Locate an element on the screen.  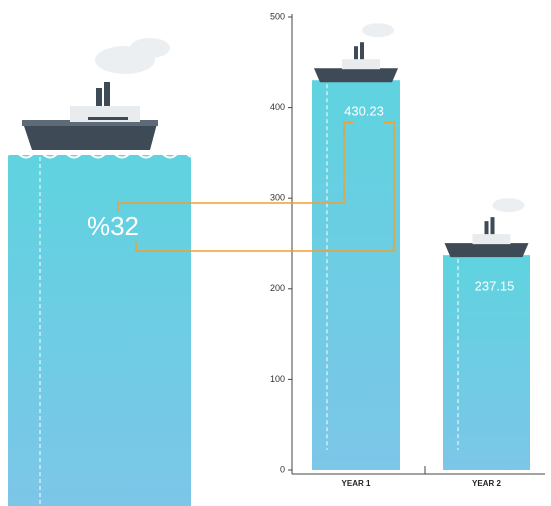
value-label: 237.15 is located at coordinates (495, 286).